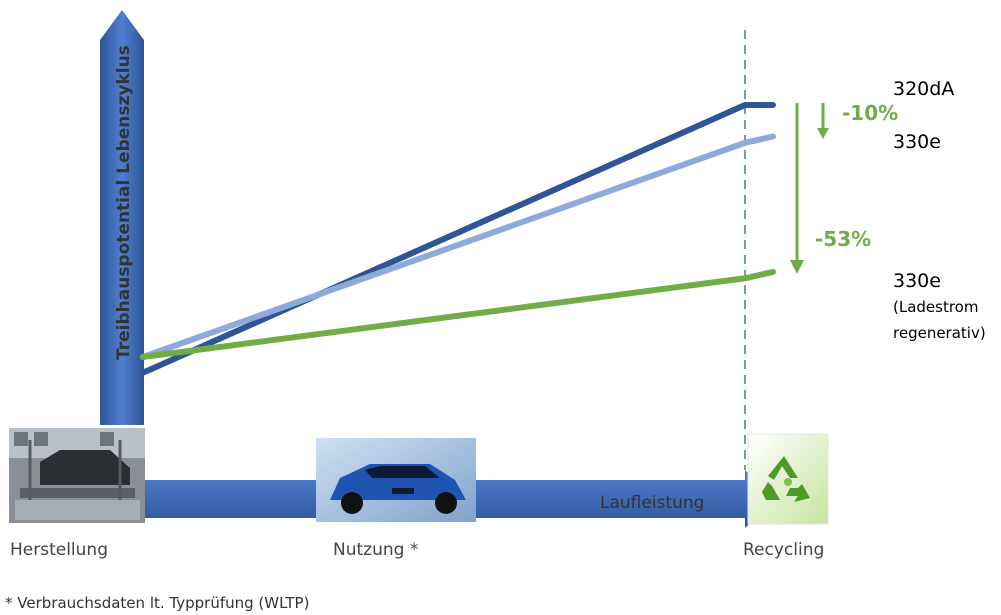  I want to click on stage-label-recycling: Recycling, so click(783, 550).